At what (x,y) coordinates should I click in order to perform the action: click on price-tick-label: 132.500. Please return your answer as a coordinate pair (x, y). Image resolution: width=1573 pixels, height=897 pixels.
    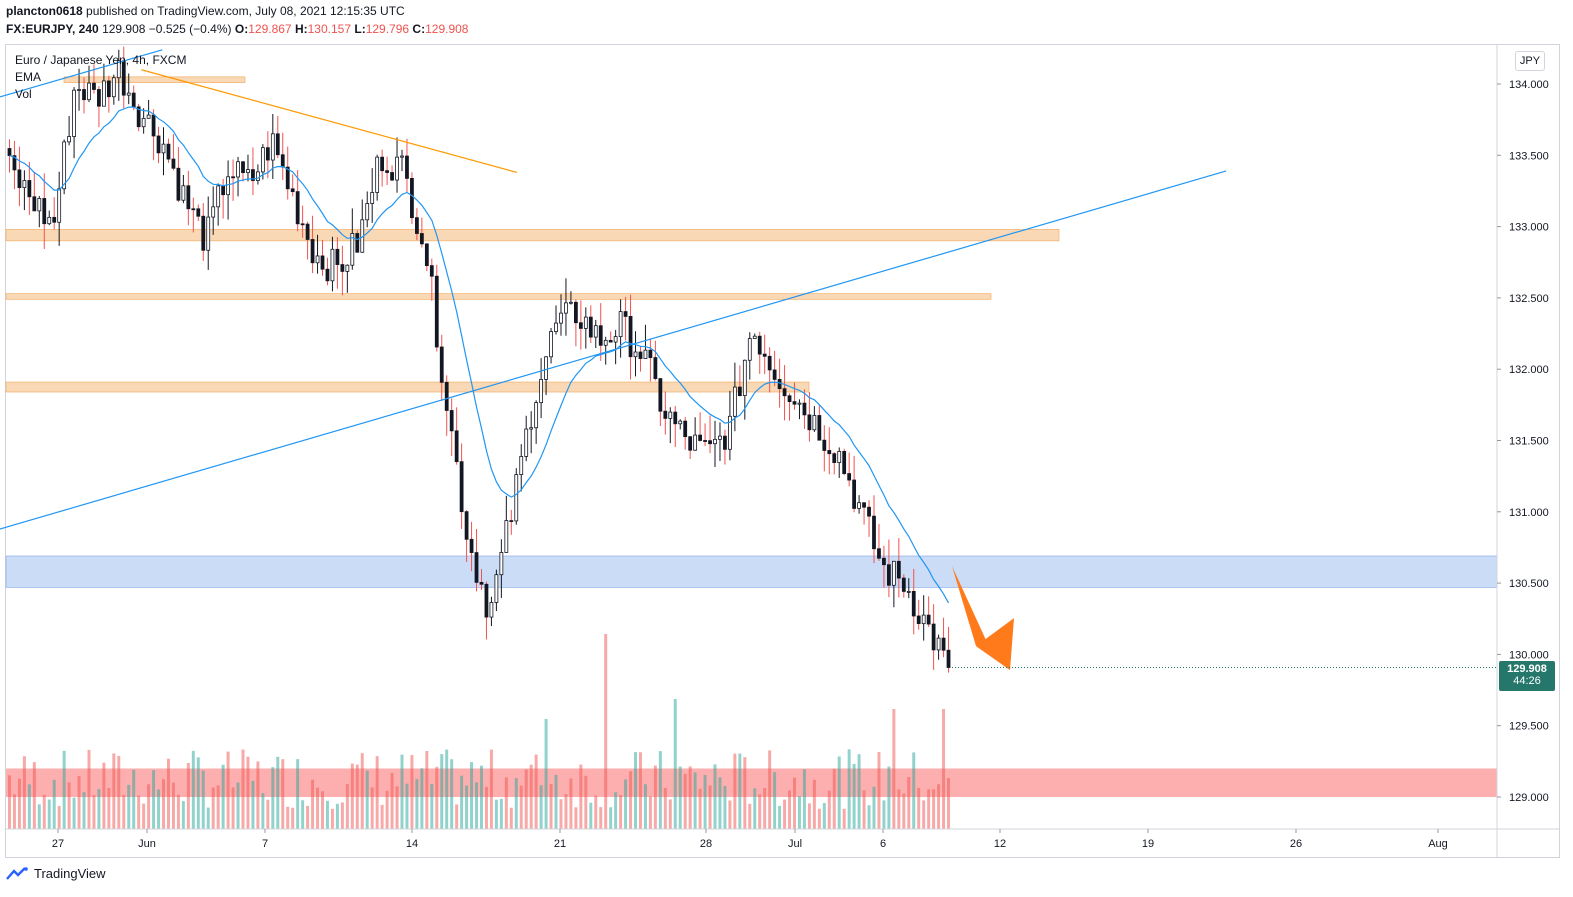
    Looking at the image, I should click on (1529, 299).